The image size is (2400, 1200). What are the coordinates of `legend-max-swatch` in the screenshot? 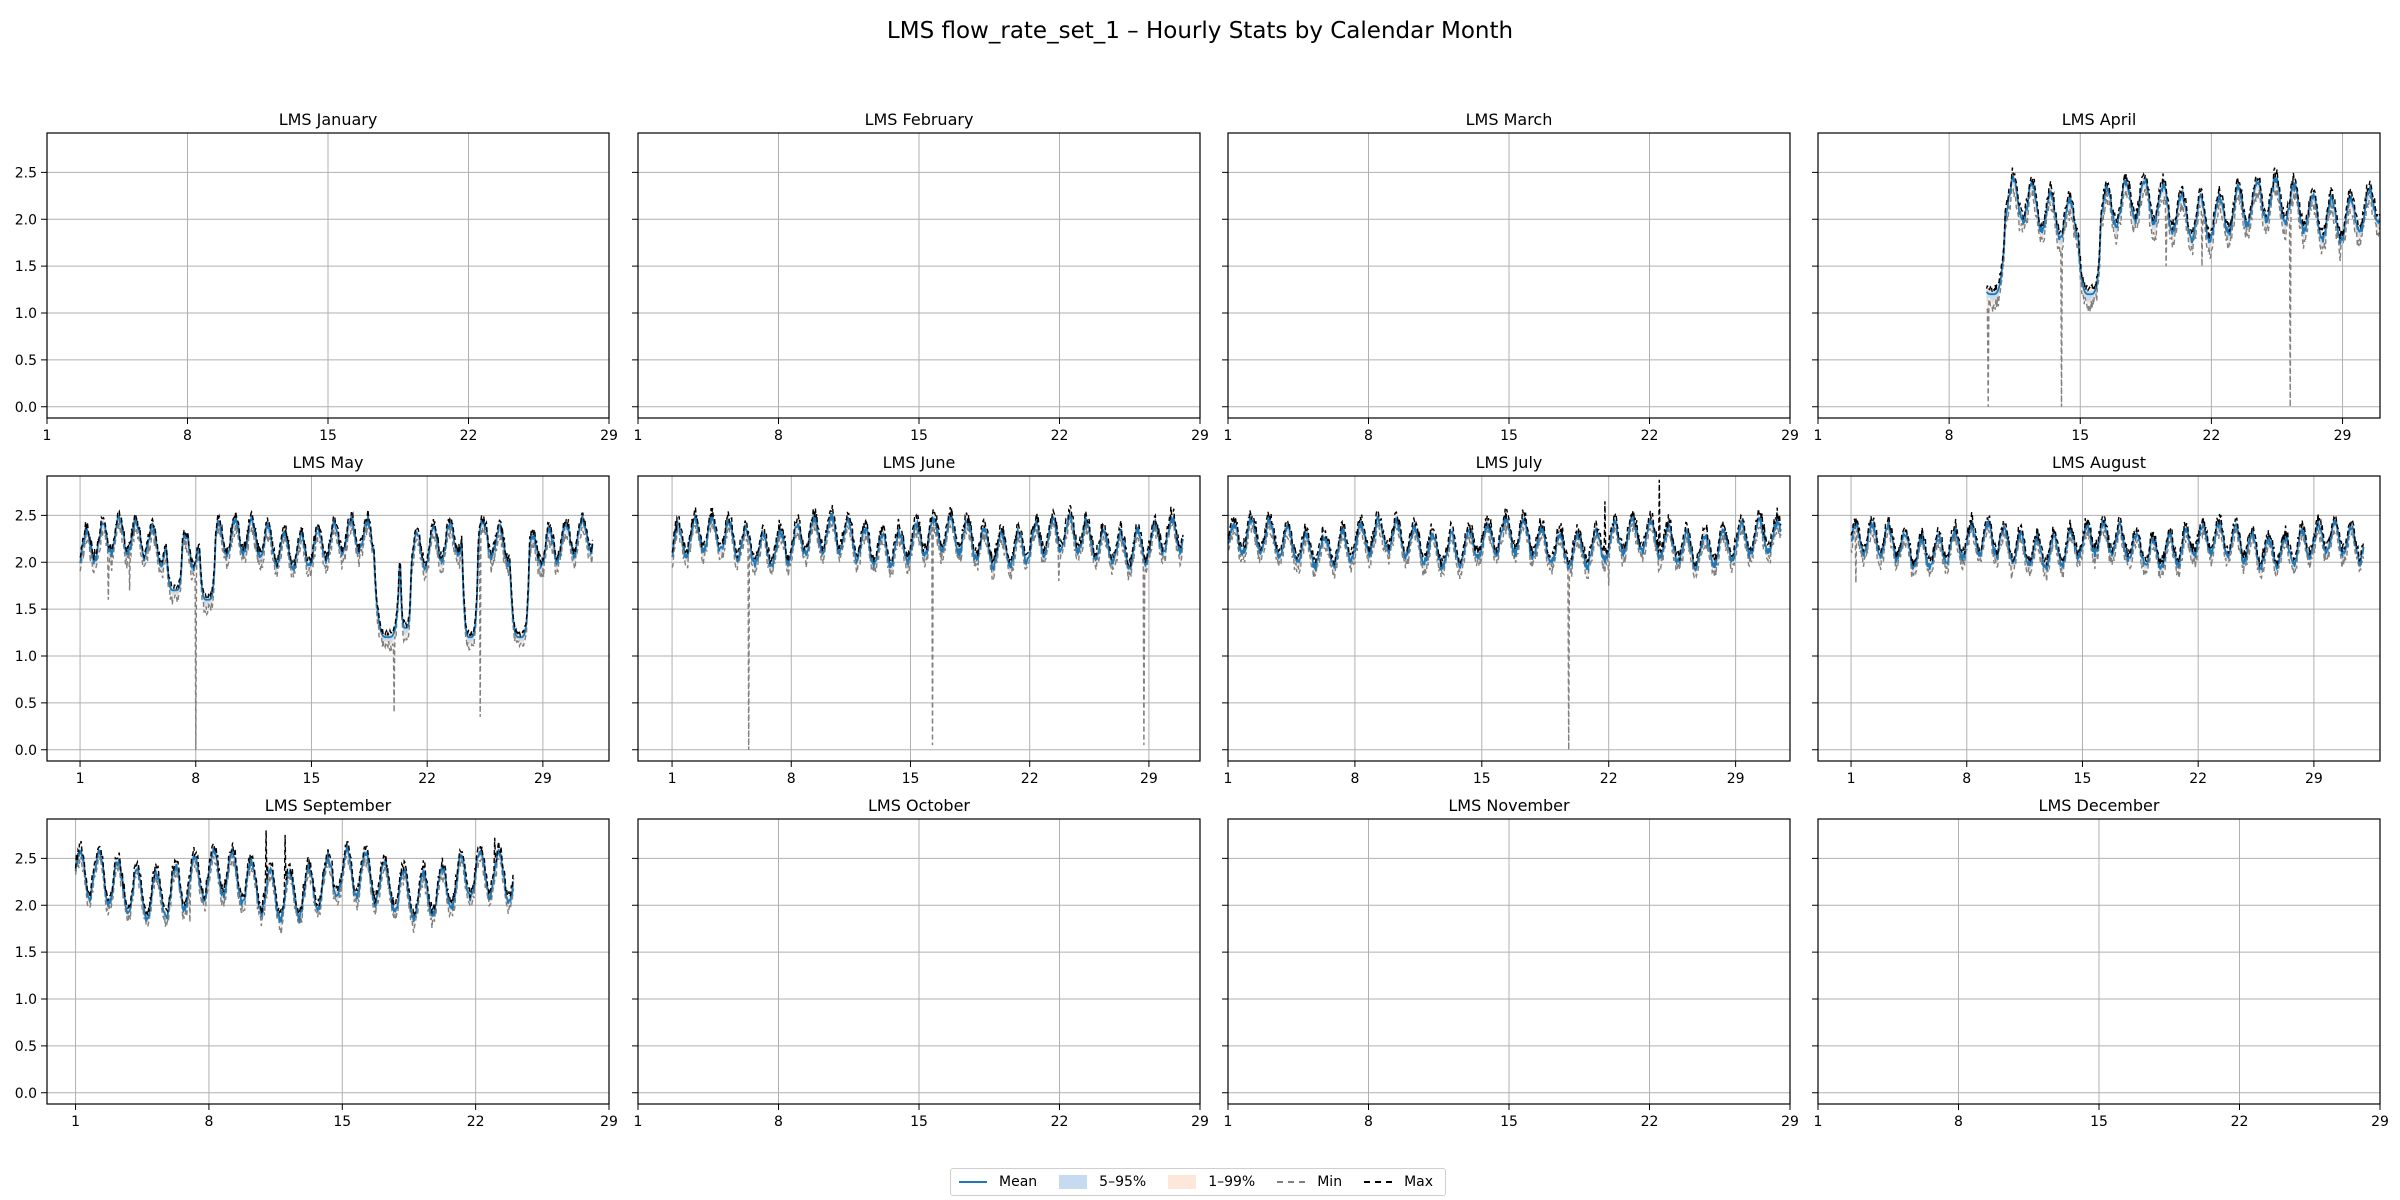 It's located at (1378, 1182).